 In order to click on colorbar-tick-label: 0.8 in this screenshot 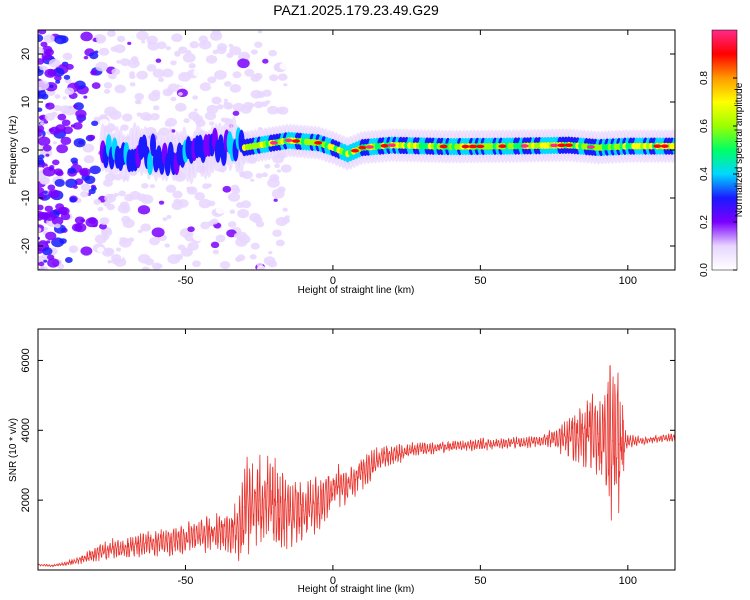, I will do `click(704, 78)`.